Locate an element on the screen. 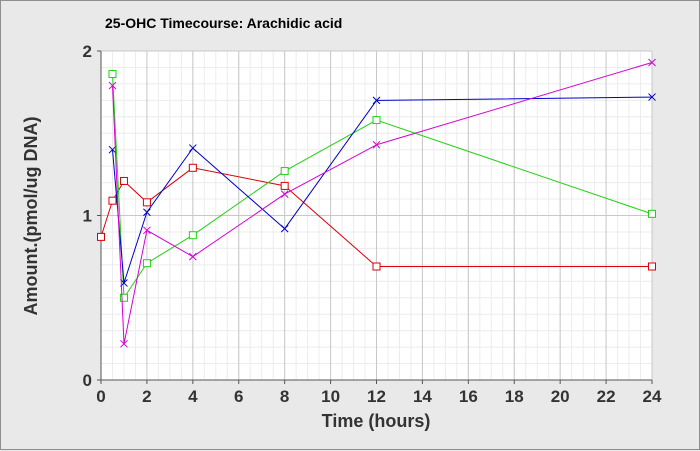  x-tick-label: 10 is located at coordinates (330, 396).